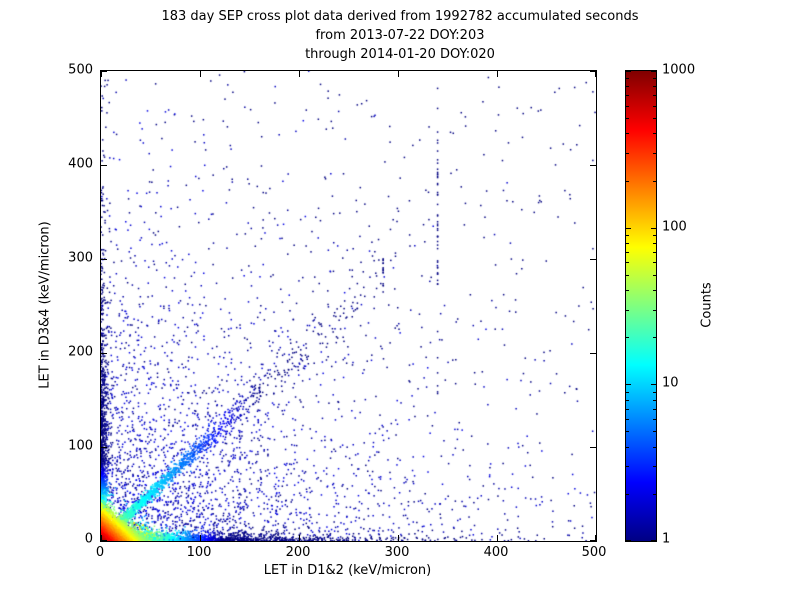 This screenshot has height=600, width=800. Describe the element at coordinates (80, 164) in the screenshot. I see `y-tick-label: 400` at that location.